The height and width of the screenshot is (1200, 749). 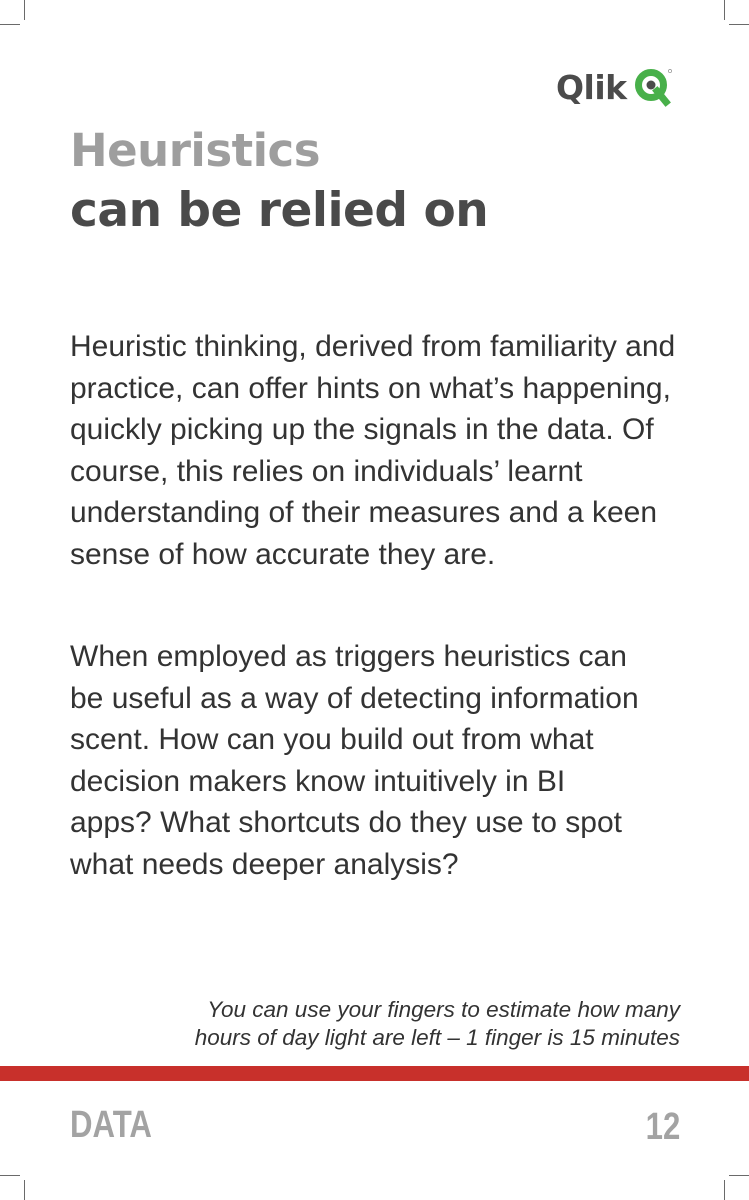 I want to click on brand-logo: Qlik, so click(x=621, y=87).